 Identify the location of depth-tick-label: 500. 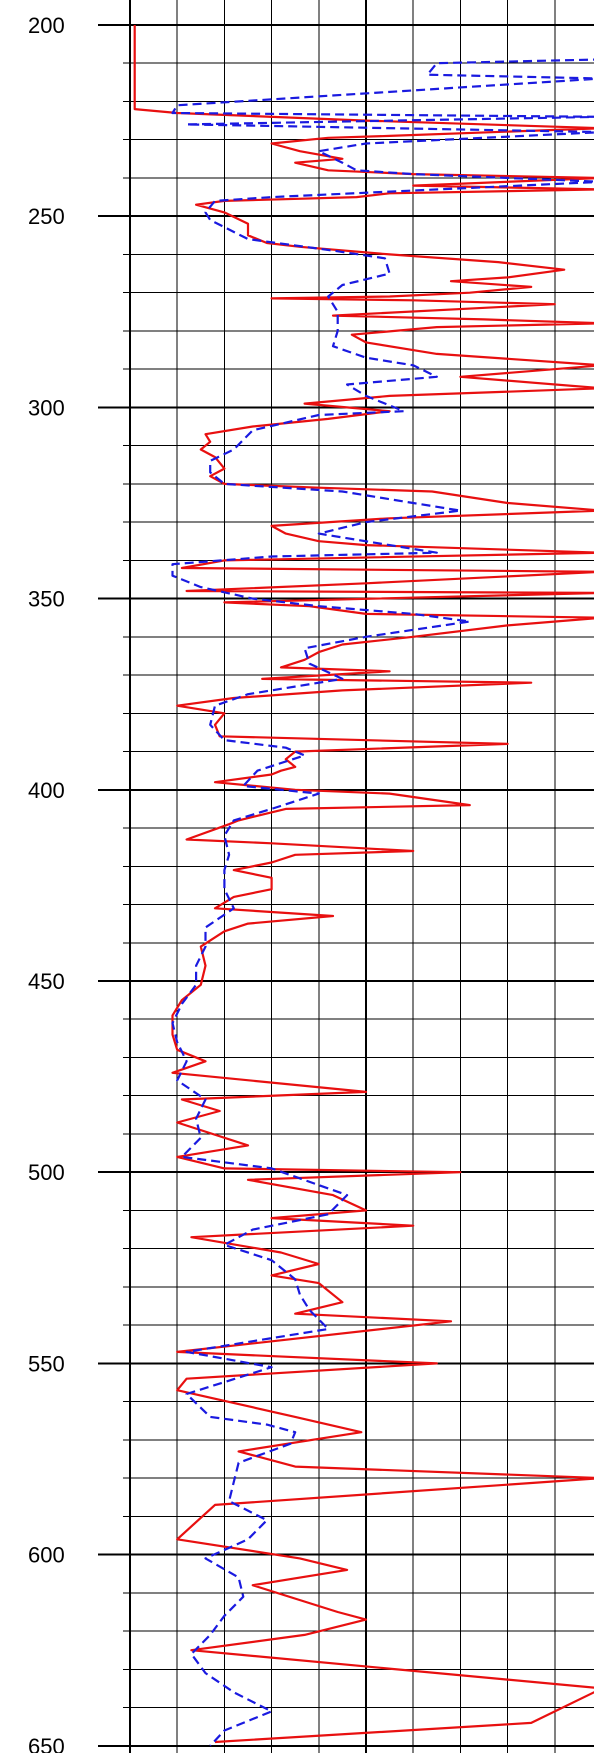
(46, 1172).